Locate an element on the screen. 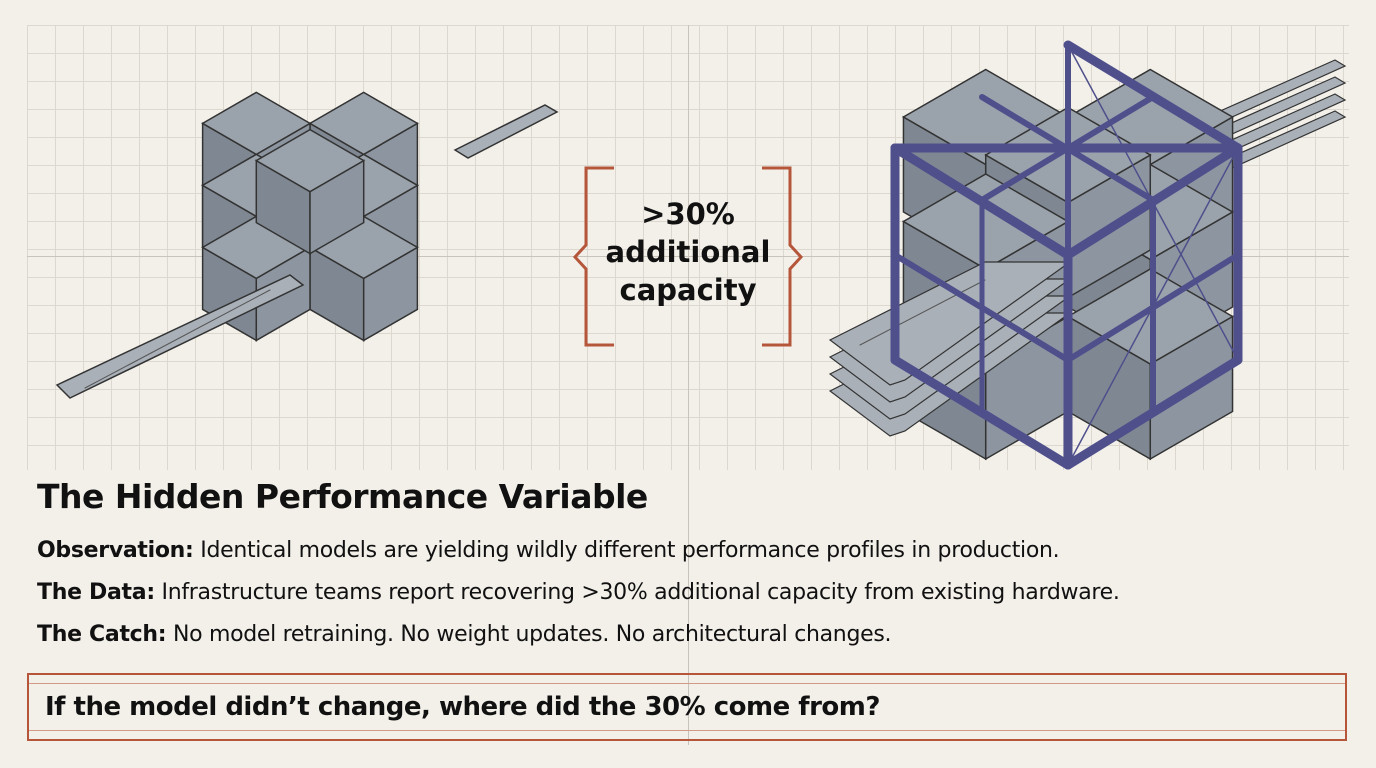  callout-word: additional is located at coordinates (688, 252).